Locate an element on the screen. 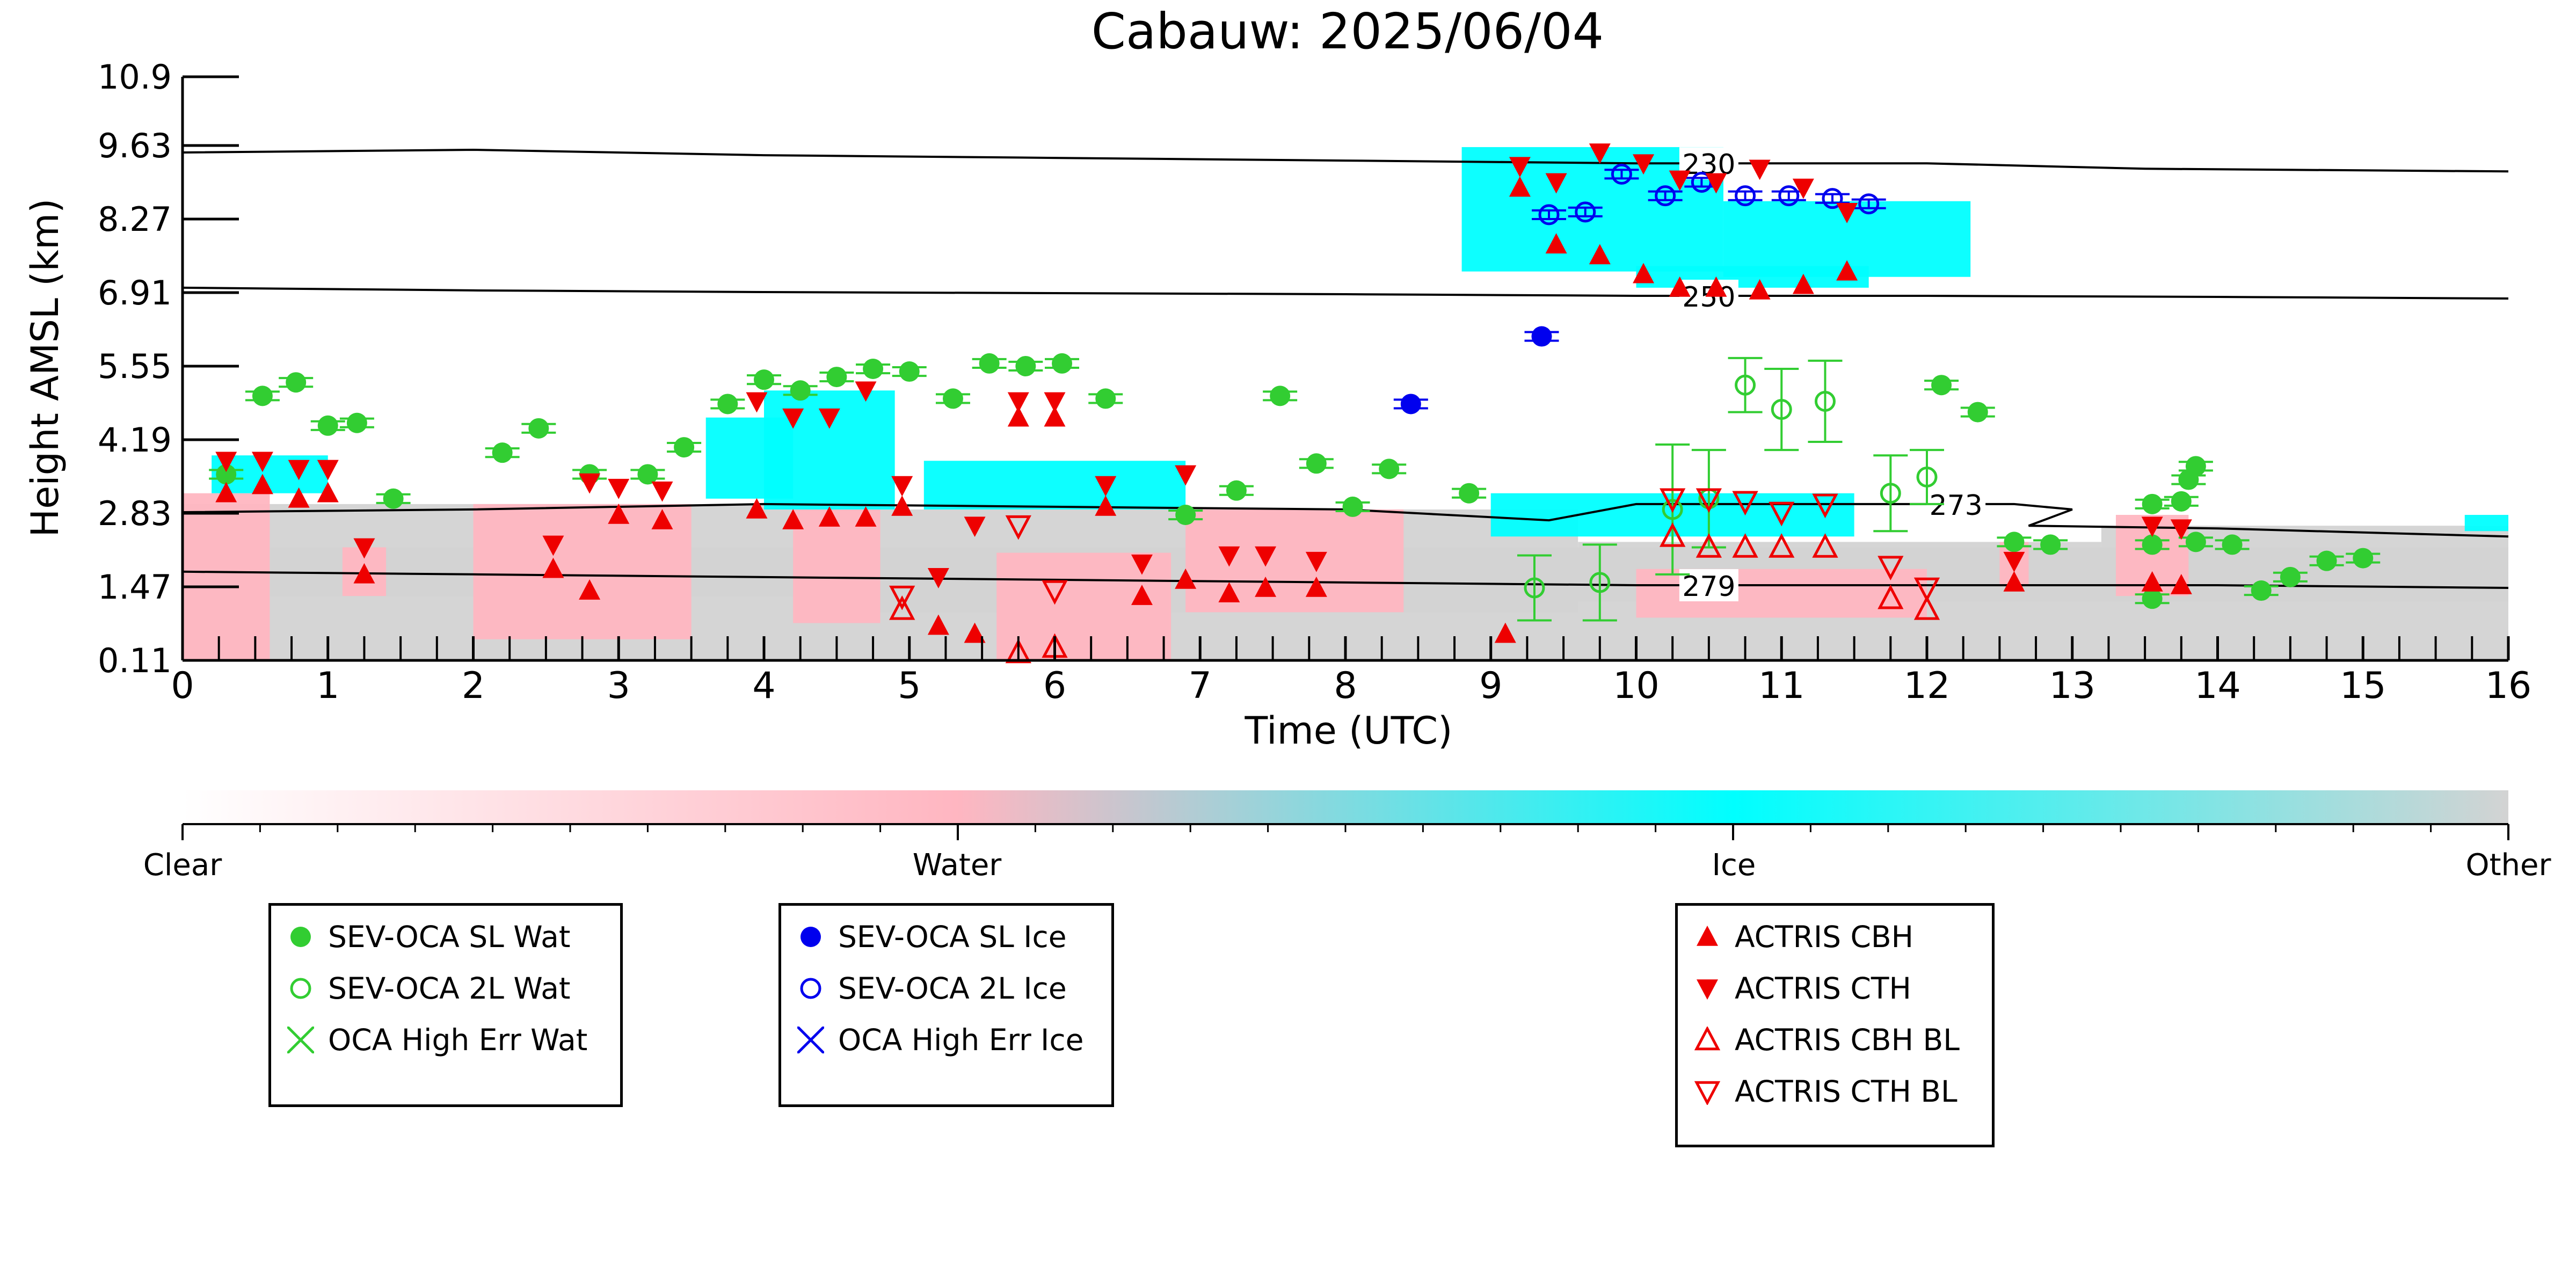 The image size is (2576, 1288). legend-label: SEV-OCA SL Ice is located at coordinates (952, 937).